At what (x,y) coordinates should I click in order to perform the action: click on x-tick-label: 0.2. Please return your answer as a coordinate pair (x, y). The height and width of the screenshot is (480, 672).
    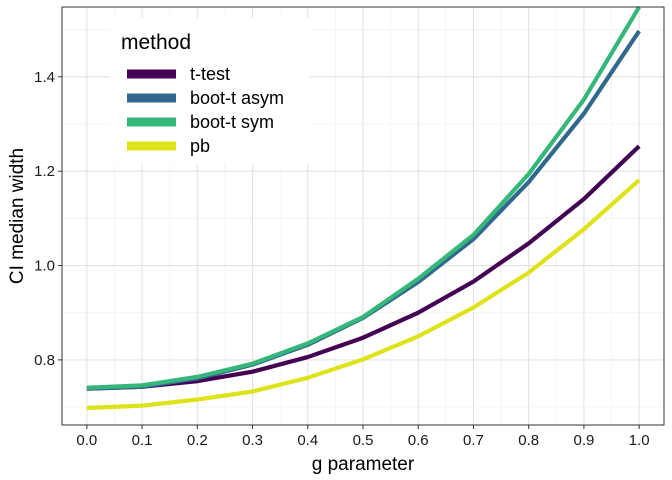
    Looking at the image, I should click on (197, 440).